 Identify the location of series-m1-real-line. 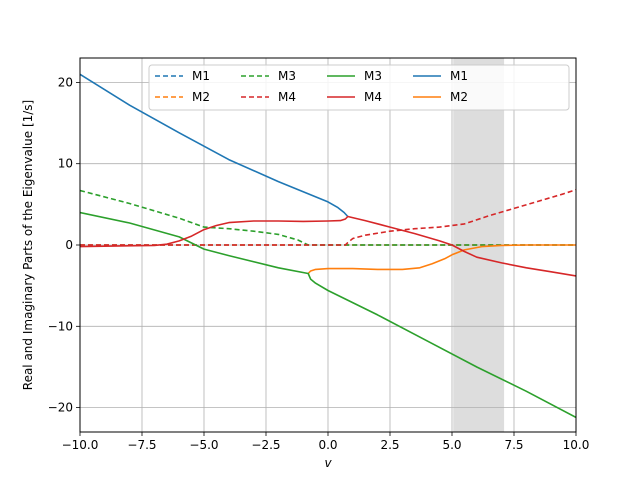
(214, 145).